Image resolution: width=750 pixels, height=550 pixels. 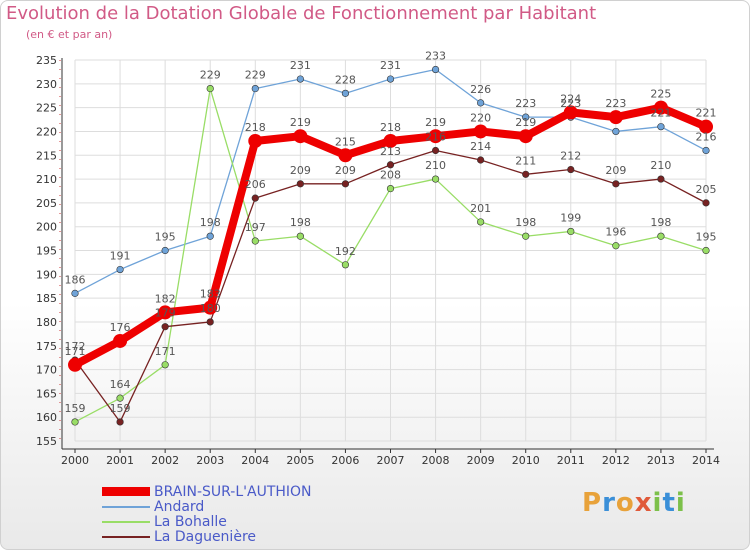 What do you see at coordinates (210, 460) in the screenshot?
I see `x-tick-label: 2003` at bounding box center [210, 460].